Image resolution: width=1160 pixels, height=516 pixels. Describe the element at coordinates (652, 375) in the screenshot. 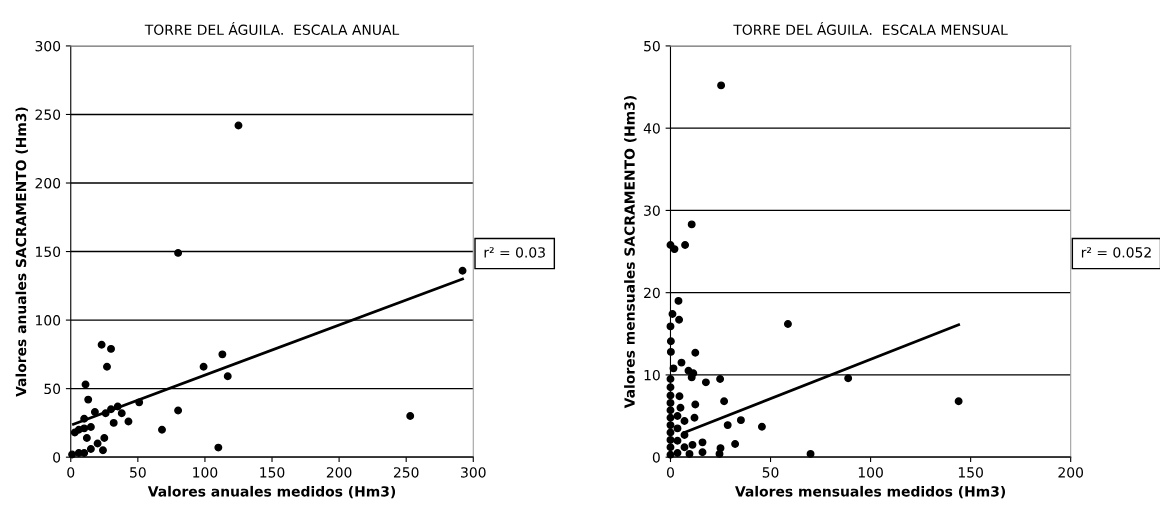

I see `y-tick-label: 10` at that location.